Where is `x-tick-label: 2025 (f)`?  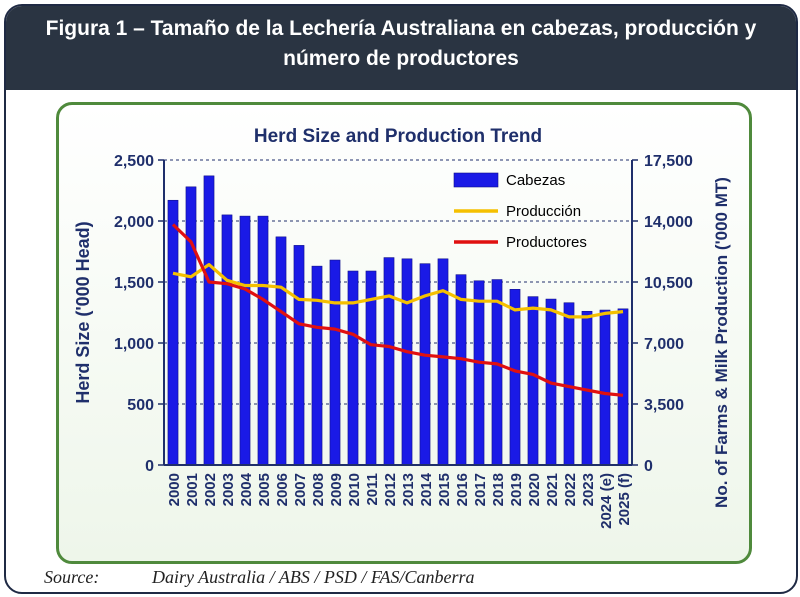 x-tick-label: 2025 (f) is located at coordinates (624, 499).